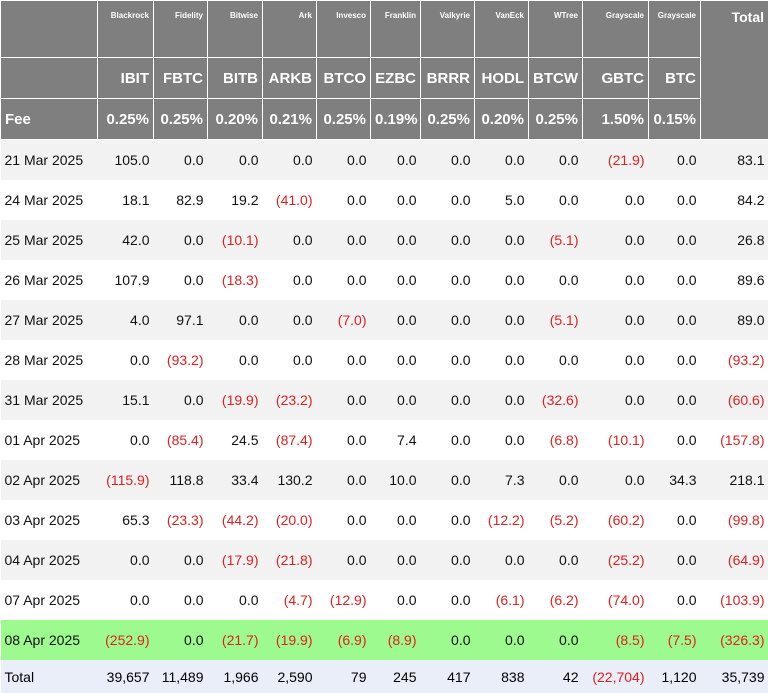 The image size is (768, 693). I want to click on flow-value: (32.6), so click(556, 400).